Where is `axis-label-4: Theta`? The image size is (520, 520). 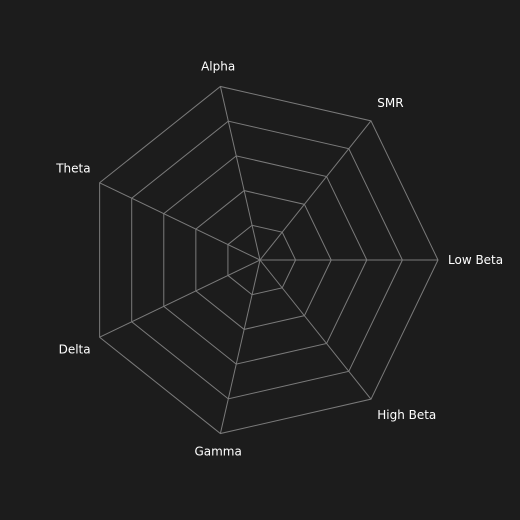
axis-label-4: Theta is located at coordinates (72, 168).